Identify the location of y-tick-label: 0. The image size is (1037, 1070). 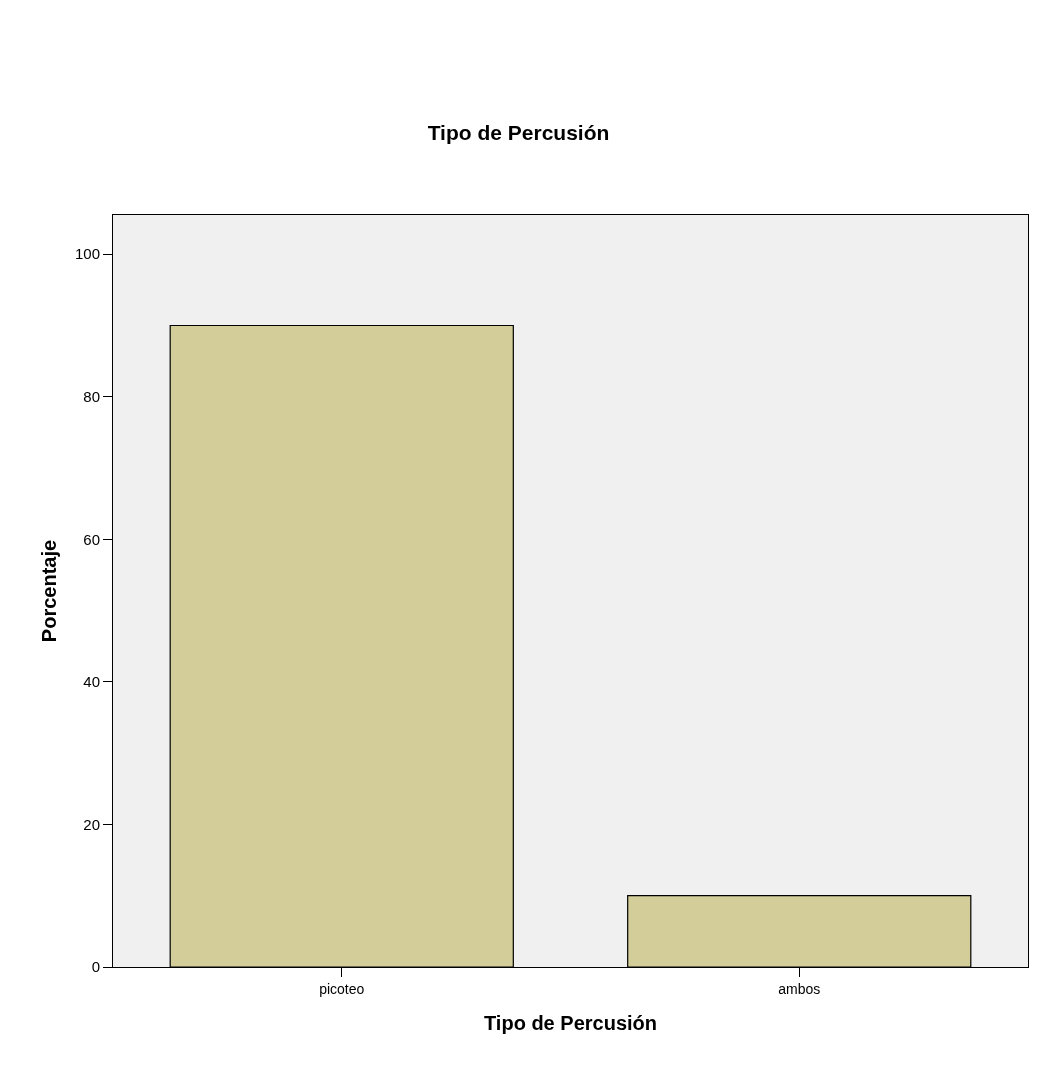
(95, 967).